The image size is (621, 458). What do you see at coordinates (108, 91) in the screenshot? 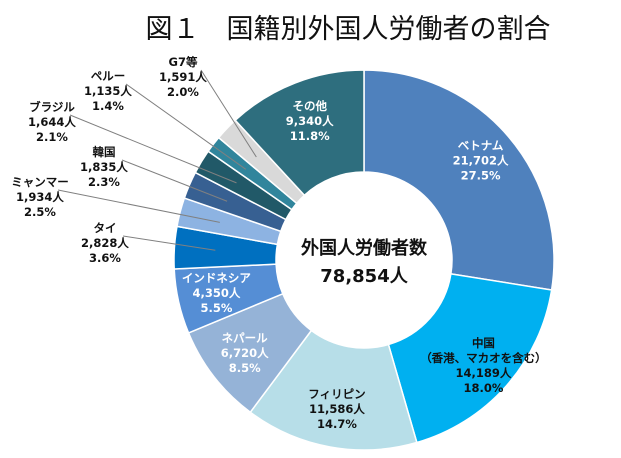
I see `slice-label-count-9: 1,135人` at bounding box center [108, 91].